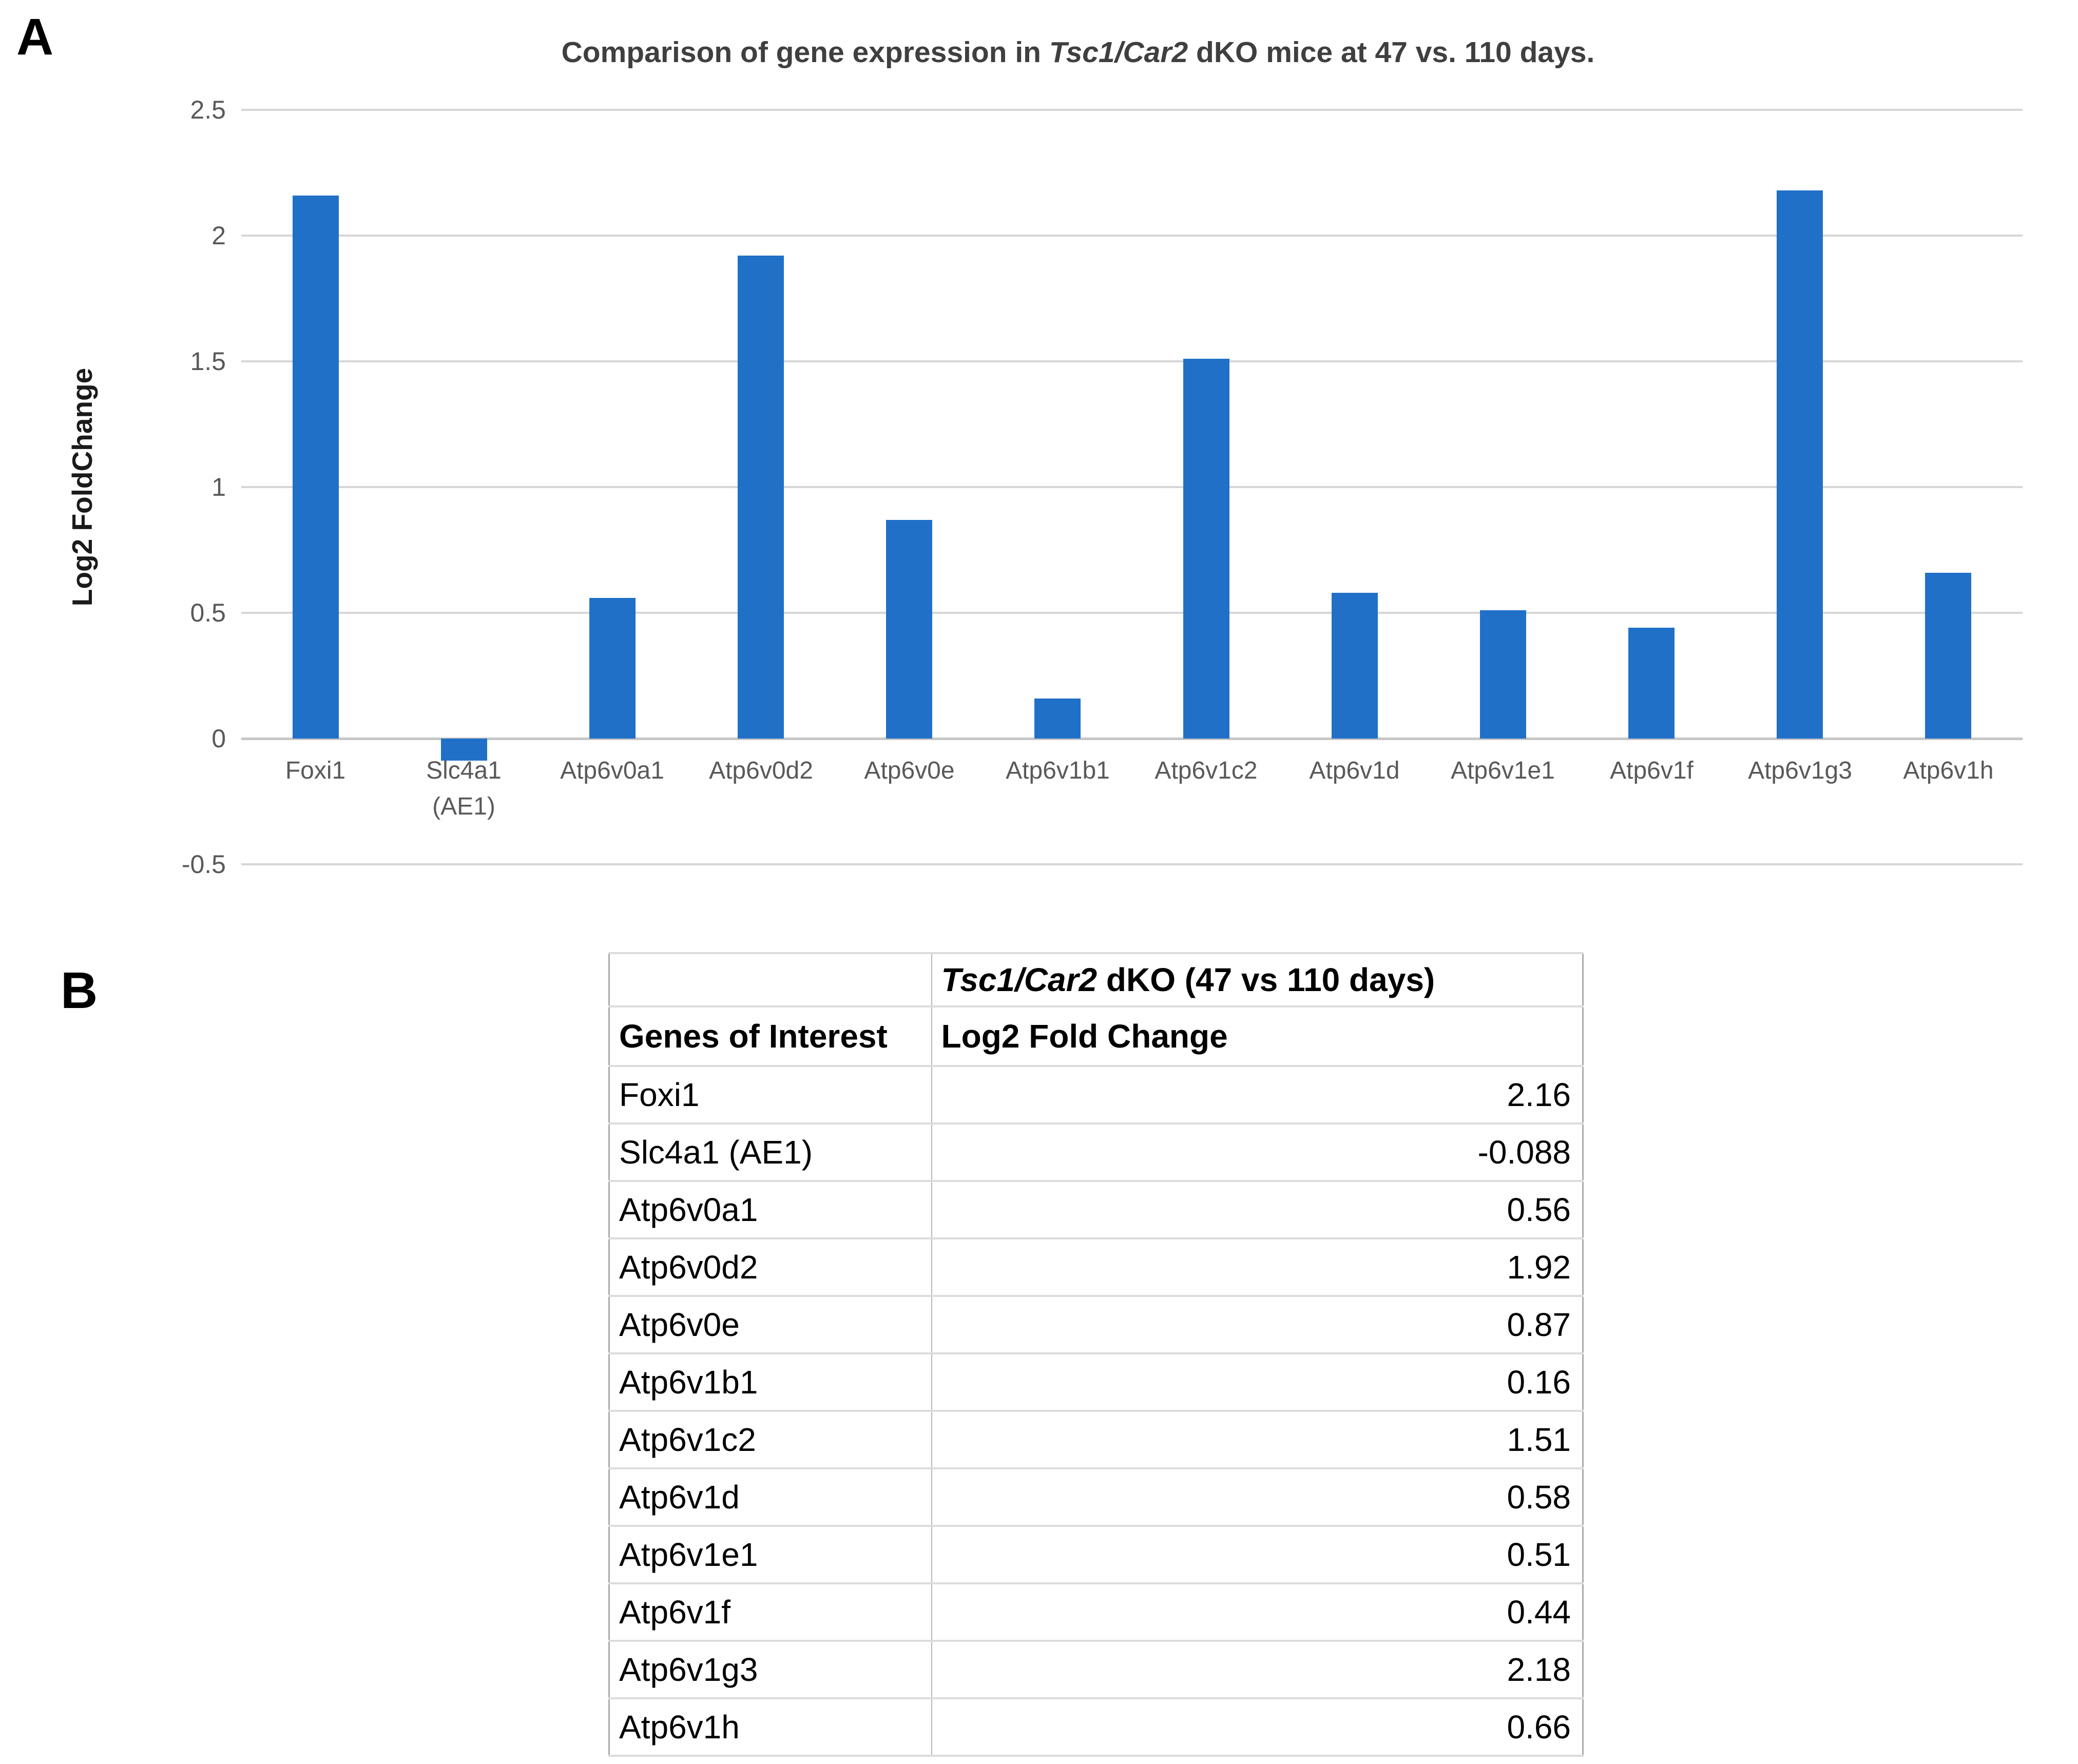  What do you see at coordinates (1206, 770) in the screenshot?
I see `x-tick-label-Atp6v1c2: Atp6v1c2` at bounding box center [1206, 770].